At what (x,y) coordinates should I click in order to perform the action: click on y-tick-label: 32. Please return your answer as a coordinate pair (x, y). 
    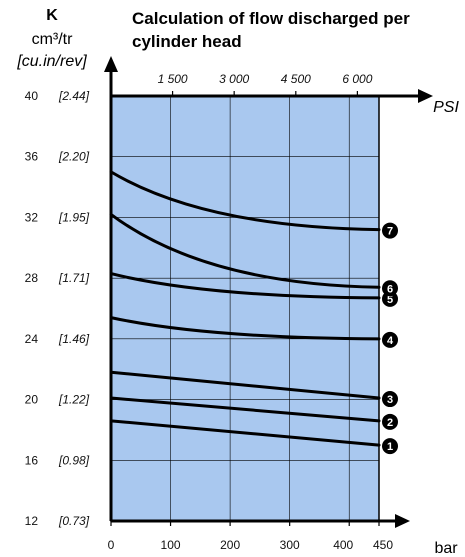
    Looking at the image, I should click on (32, 217).